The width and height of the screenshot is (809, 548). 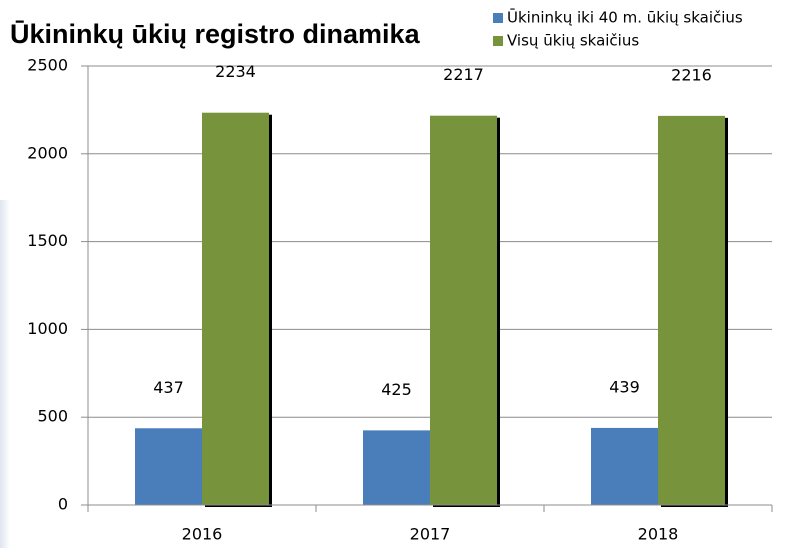 What do you see at coordinates (47, 328) in the screenshot?
I see `y-tick-label: 1000` at bounding box center [47, 328].